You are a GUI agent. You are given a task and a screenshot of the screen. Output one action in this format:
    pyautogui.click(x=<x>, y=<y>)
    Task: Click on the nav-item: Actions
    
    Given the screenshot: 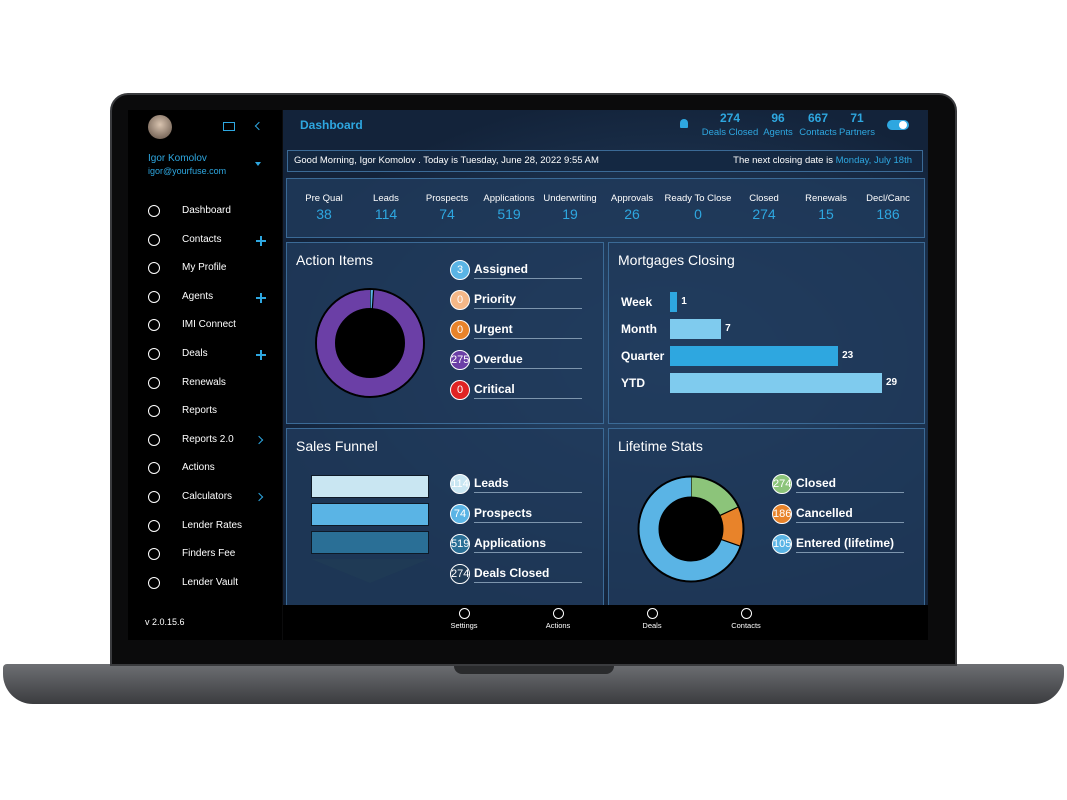 What is the action you would take?
    pyautogui.click(x=558, y=619)
    